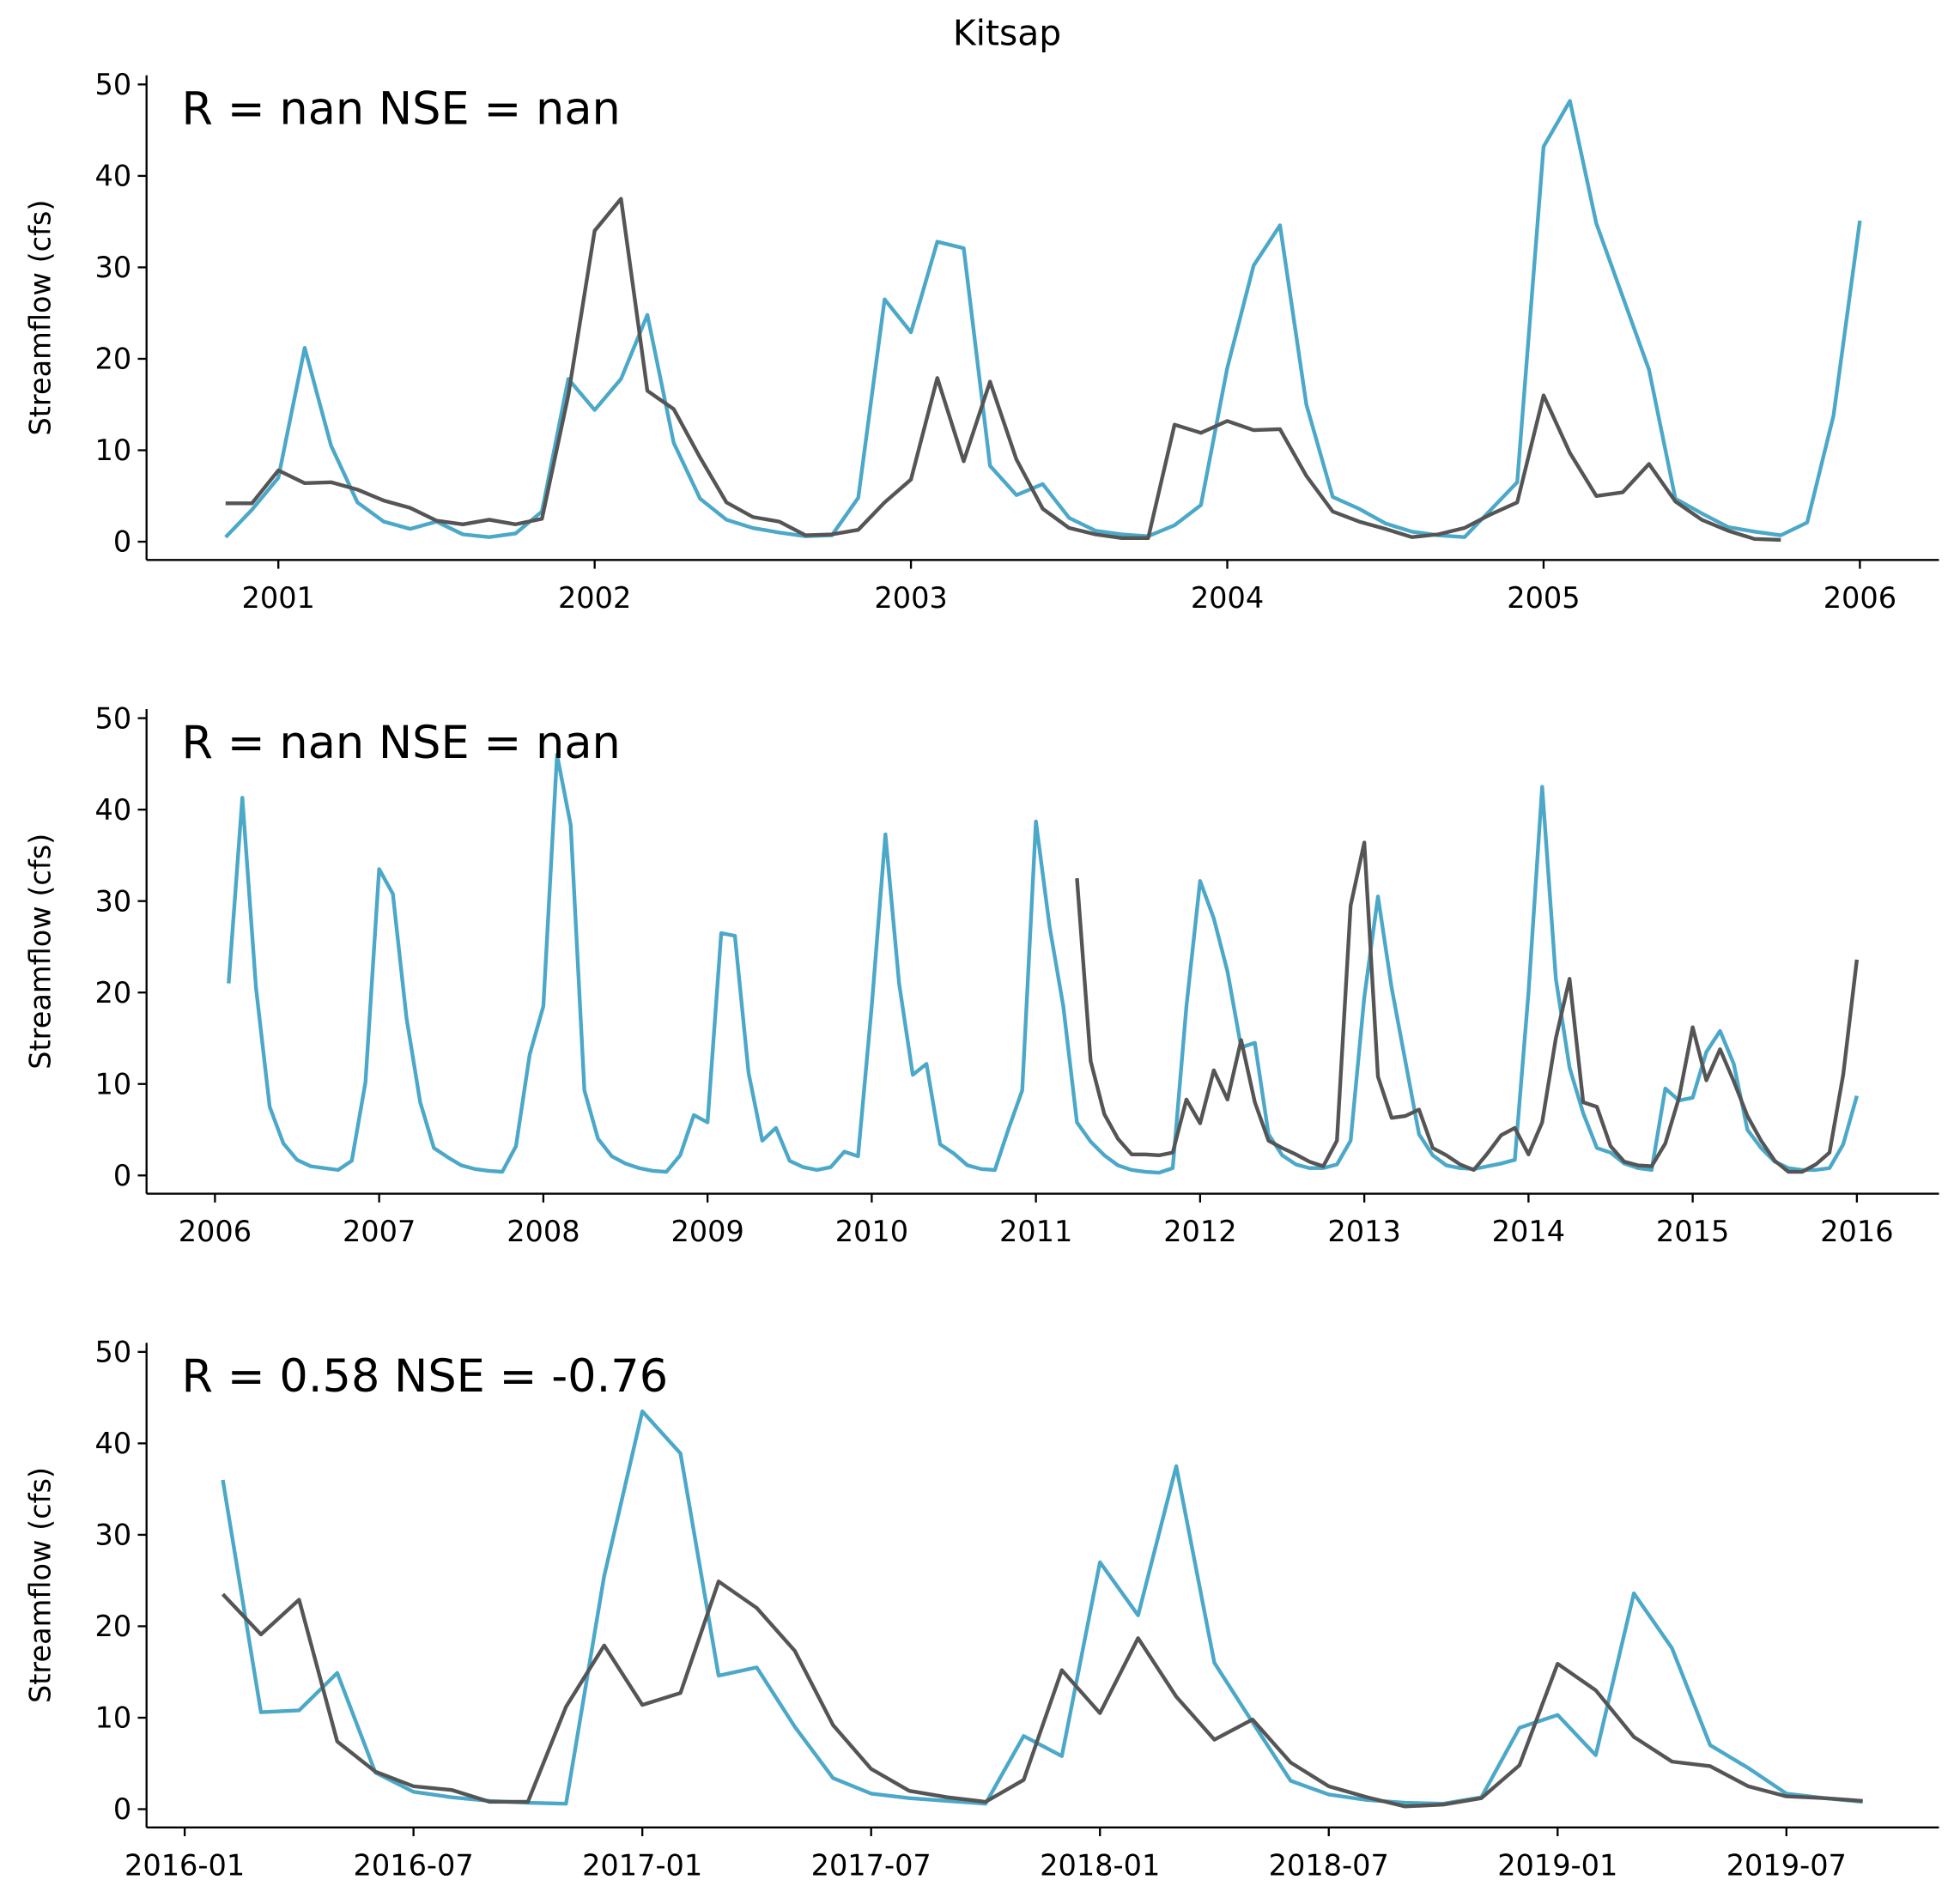  Describe the element at coordinates (278, 598) in the screenshot. I see `x-tick-label: 2001` at that location.